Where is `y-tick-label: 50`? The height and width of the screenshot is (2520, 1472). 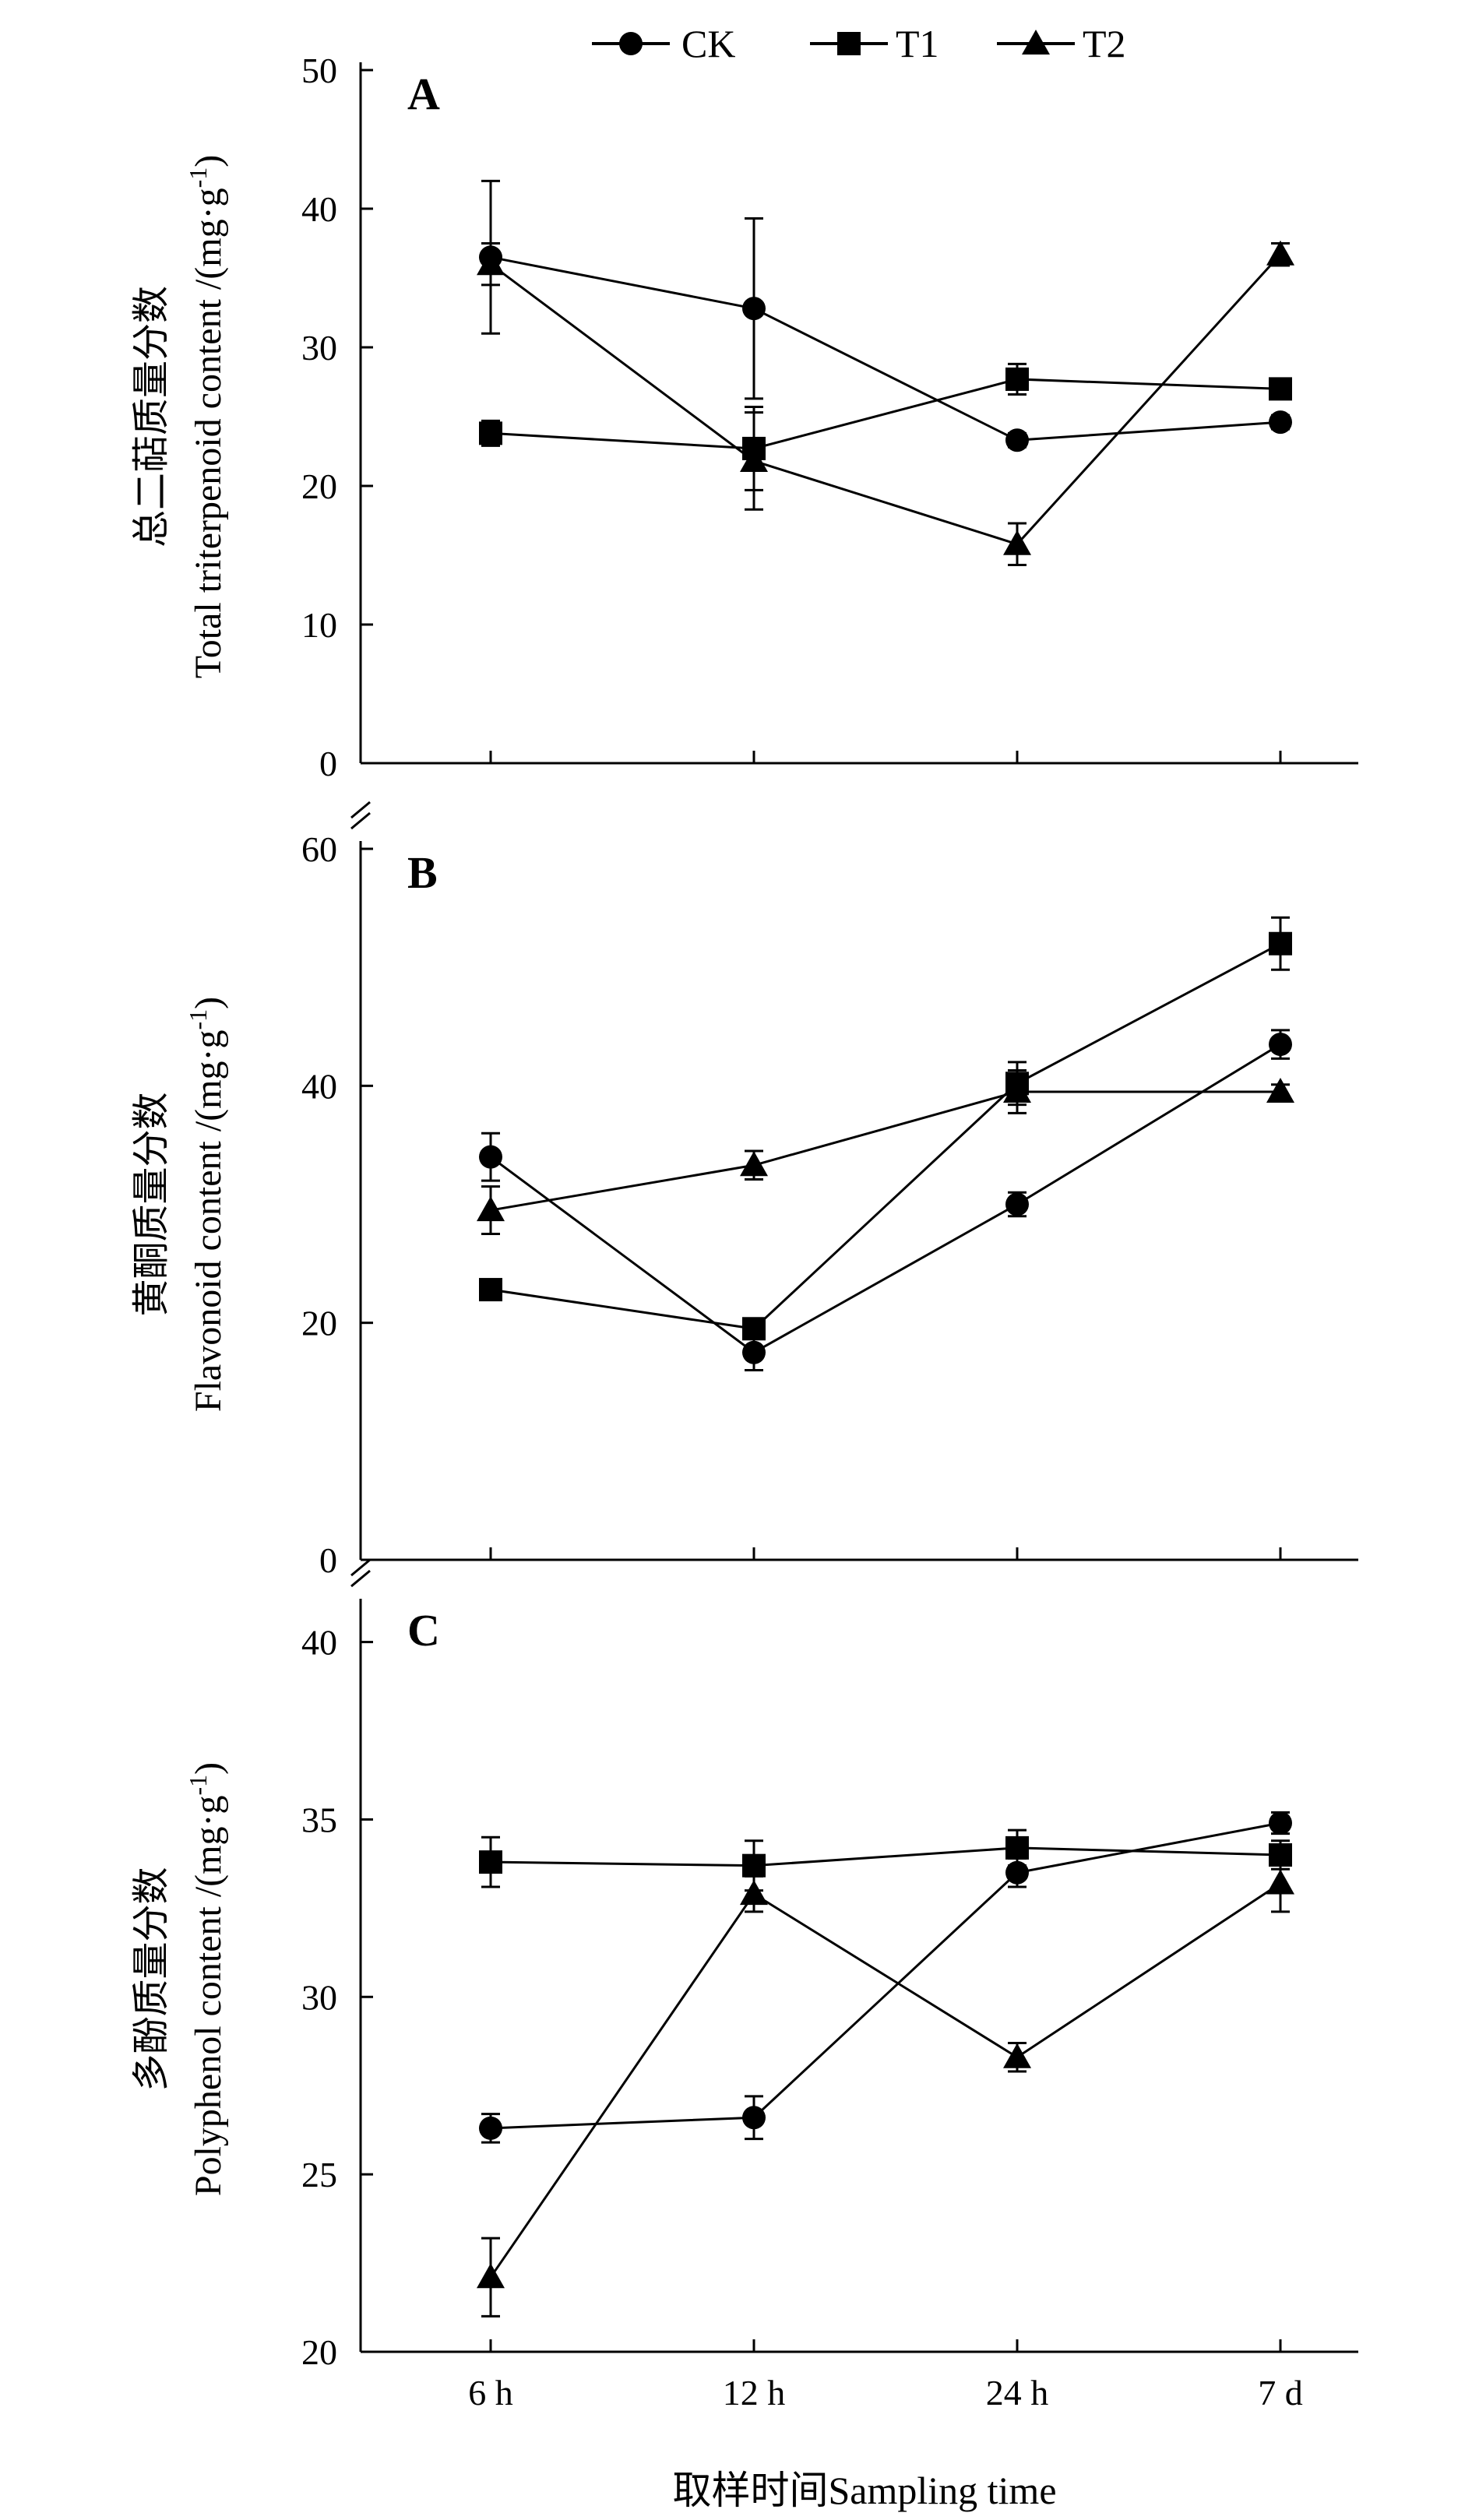
y-tick-label: 50 is located at coordinates (319, 70).